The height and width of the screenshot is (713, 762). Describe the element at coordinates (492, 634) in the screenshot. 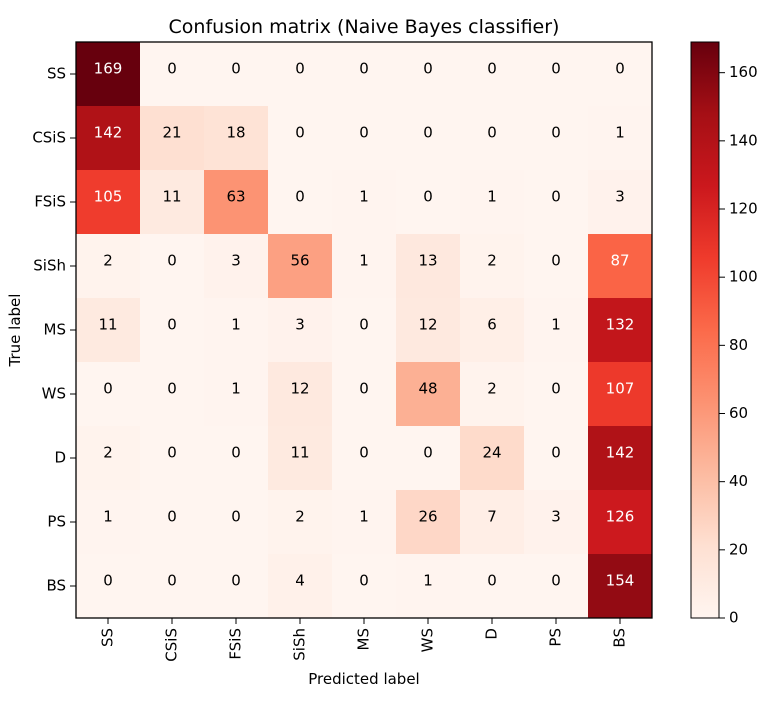

I see `x-tick-label: D` at that location.